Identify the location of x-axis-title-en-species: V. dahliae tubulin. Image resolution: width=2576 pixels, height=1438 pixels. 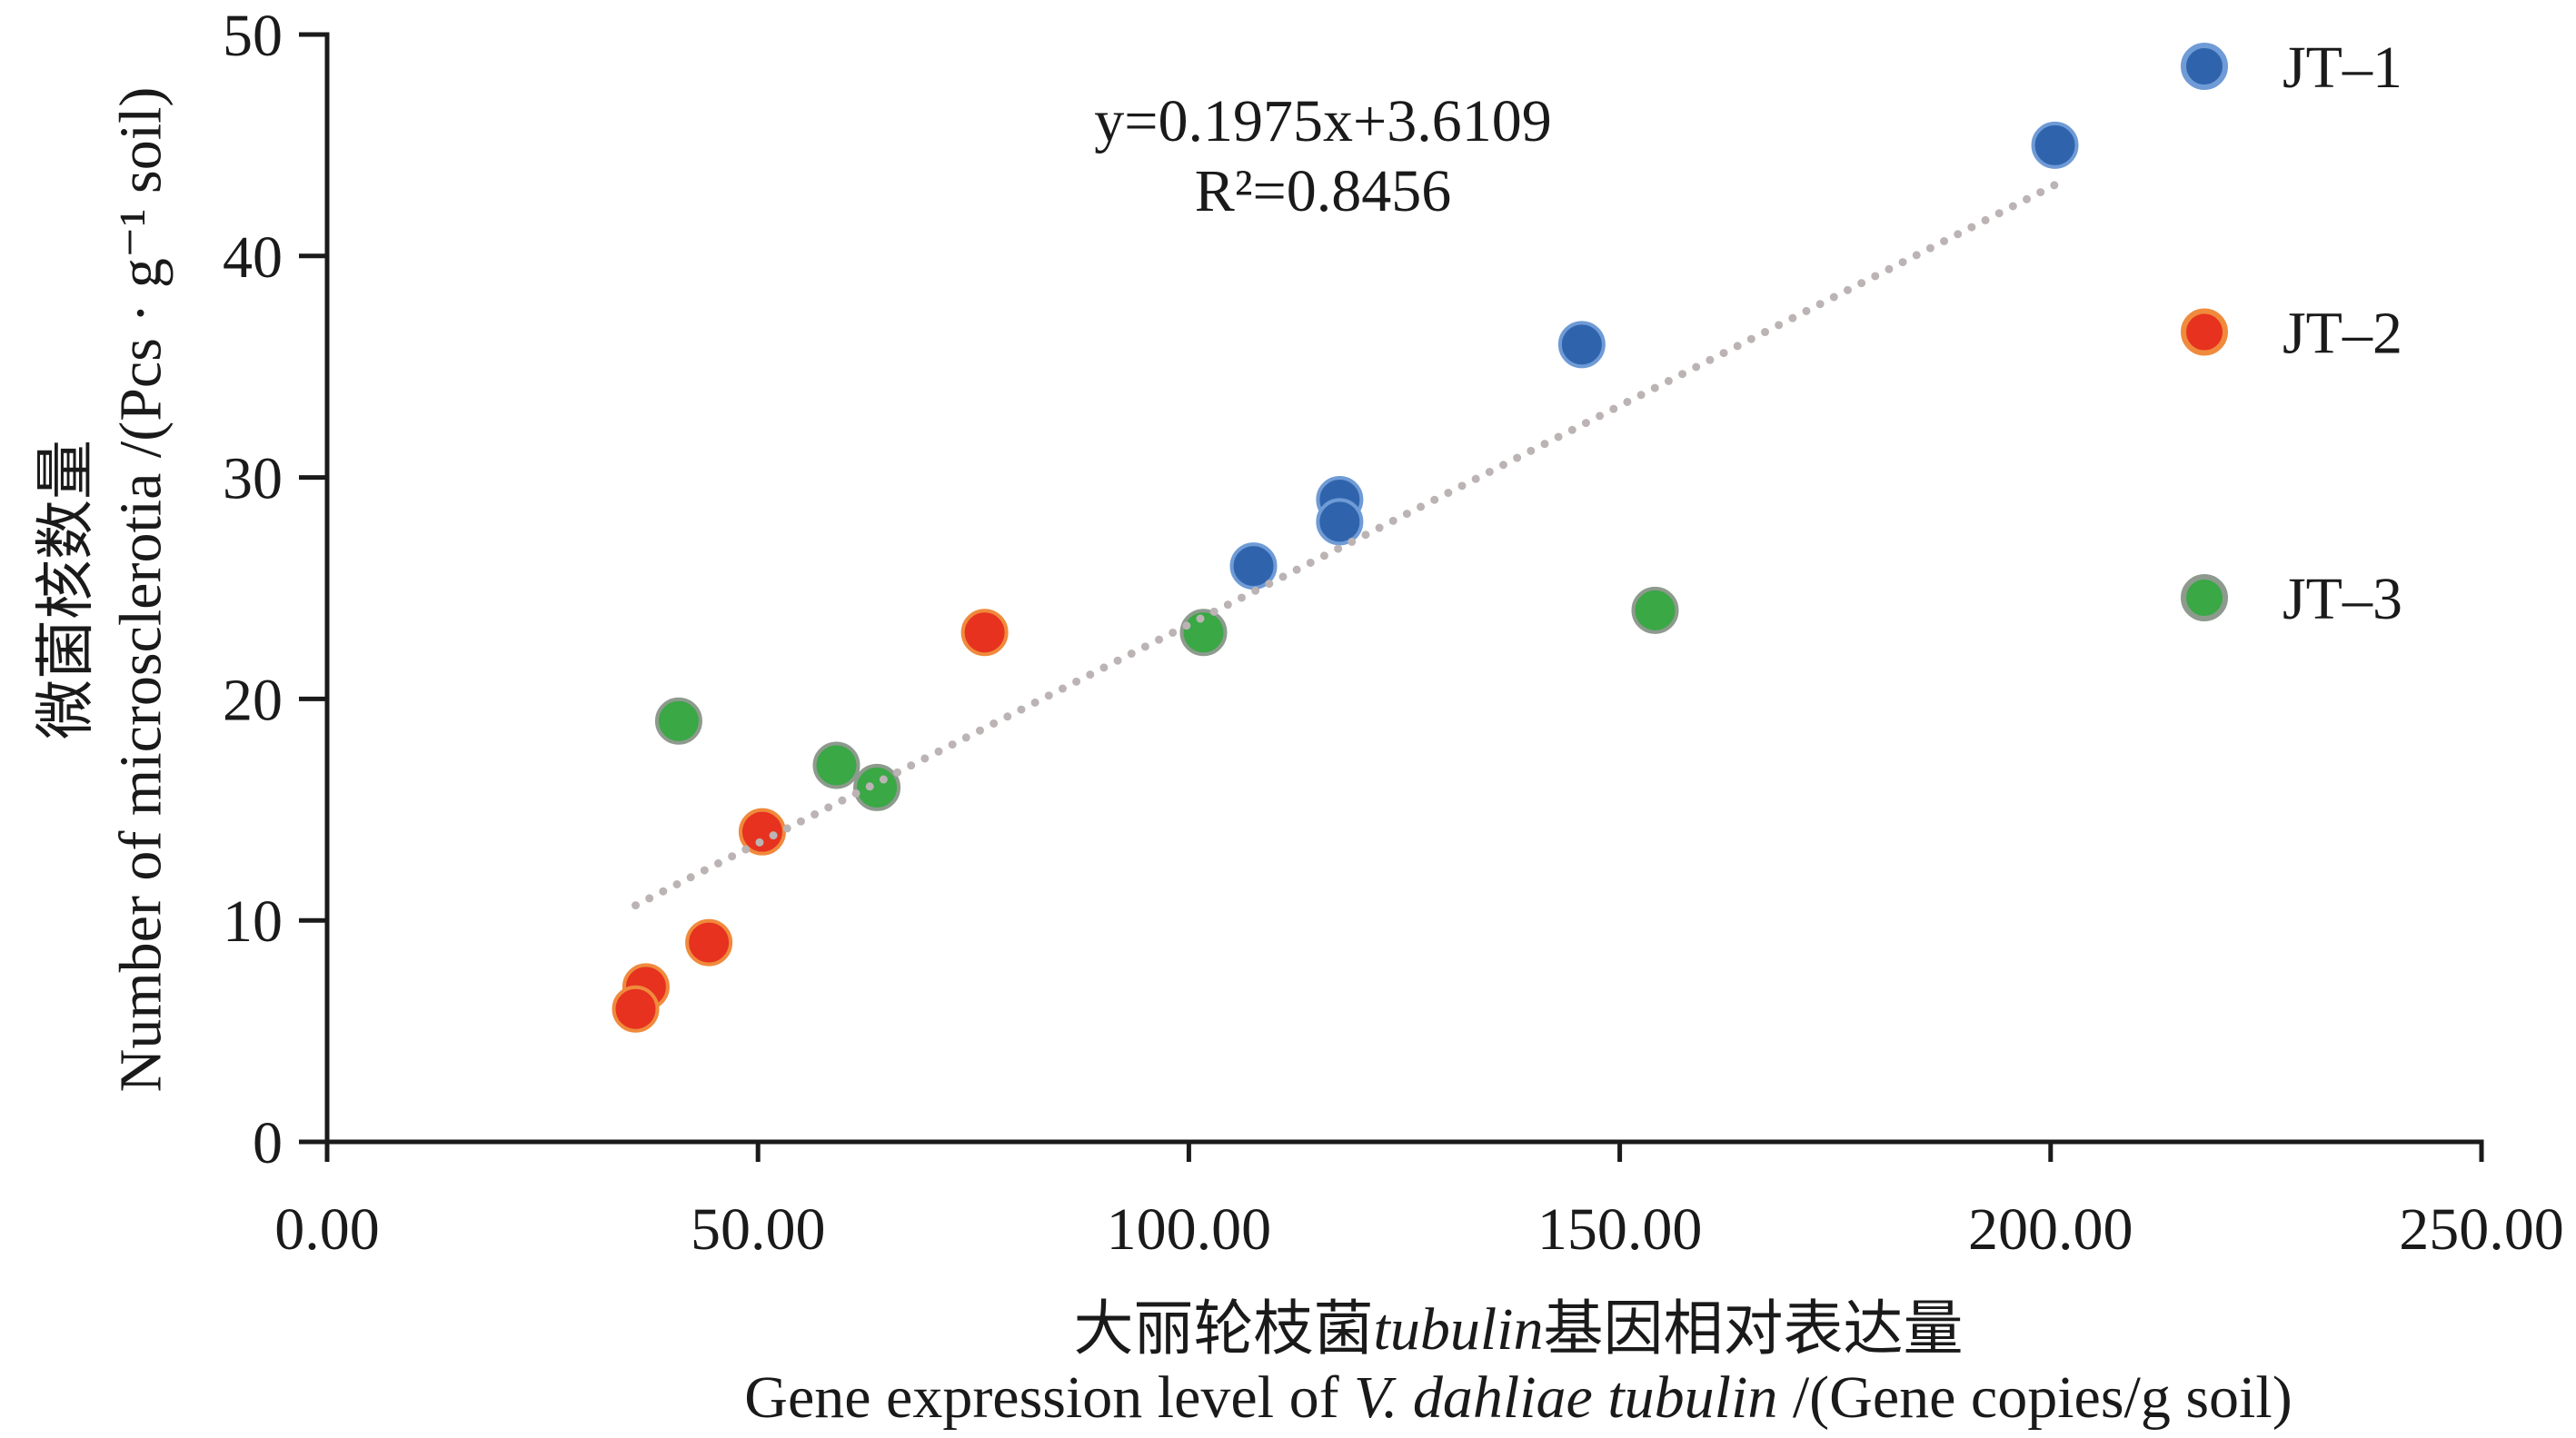
(1566, 1397).